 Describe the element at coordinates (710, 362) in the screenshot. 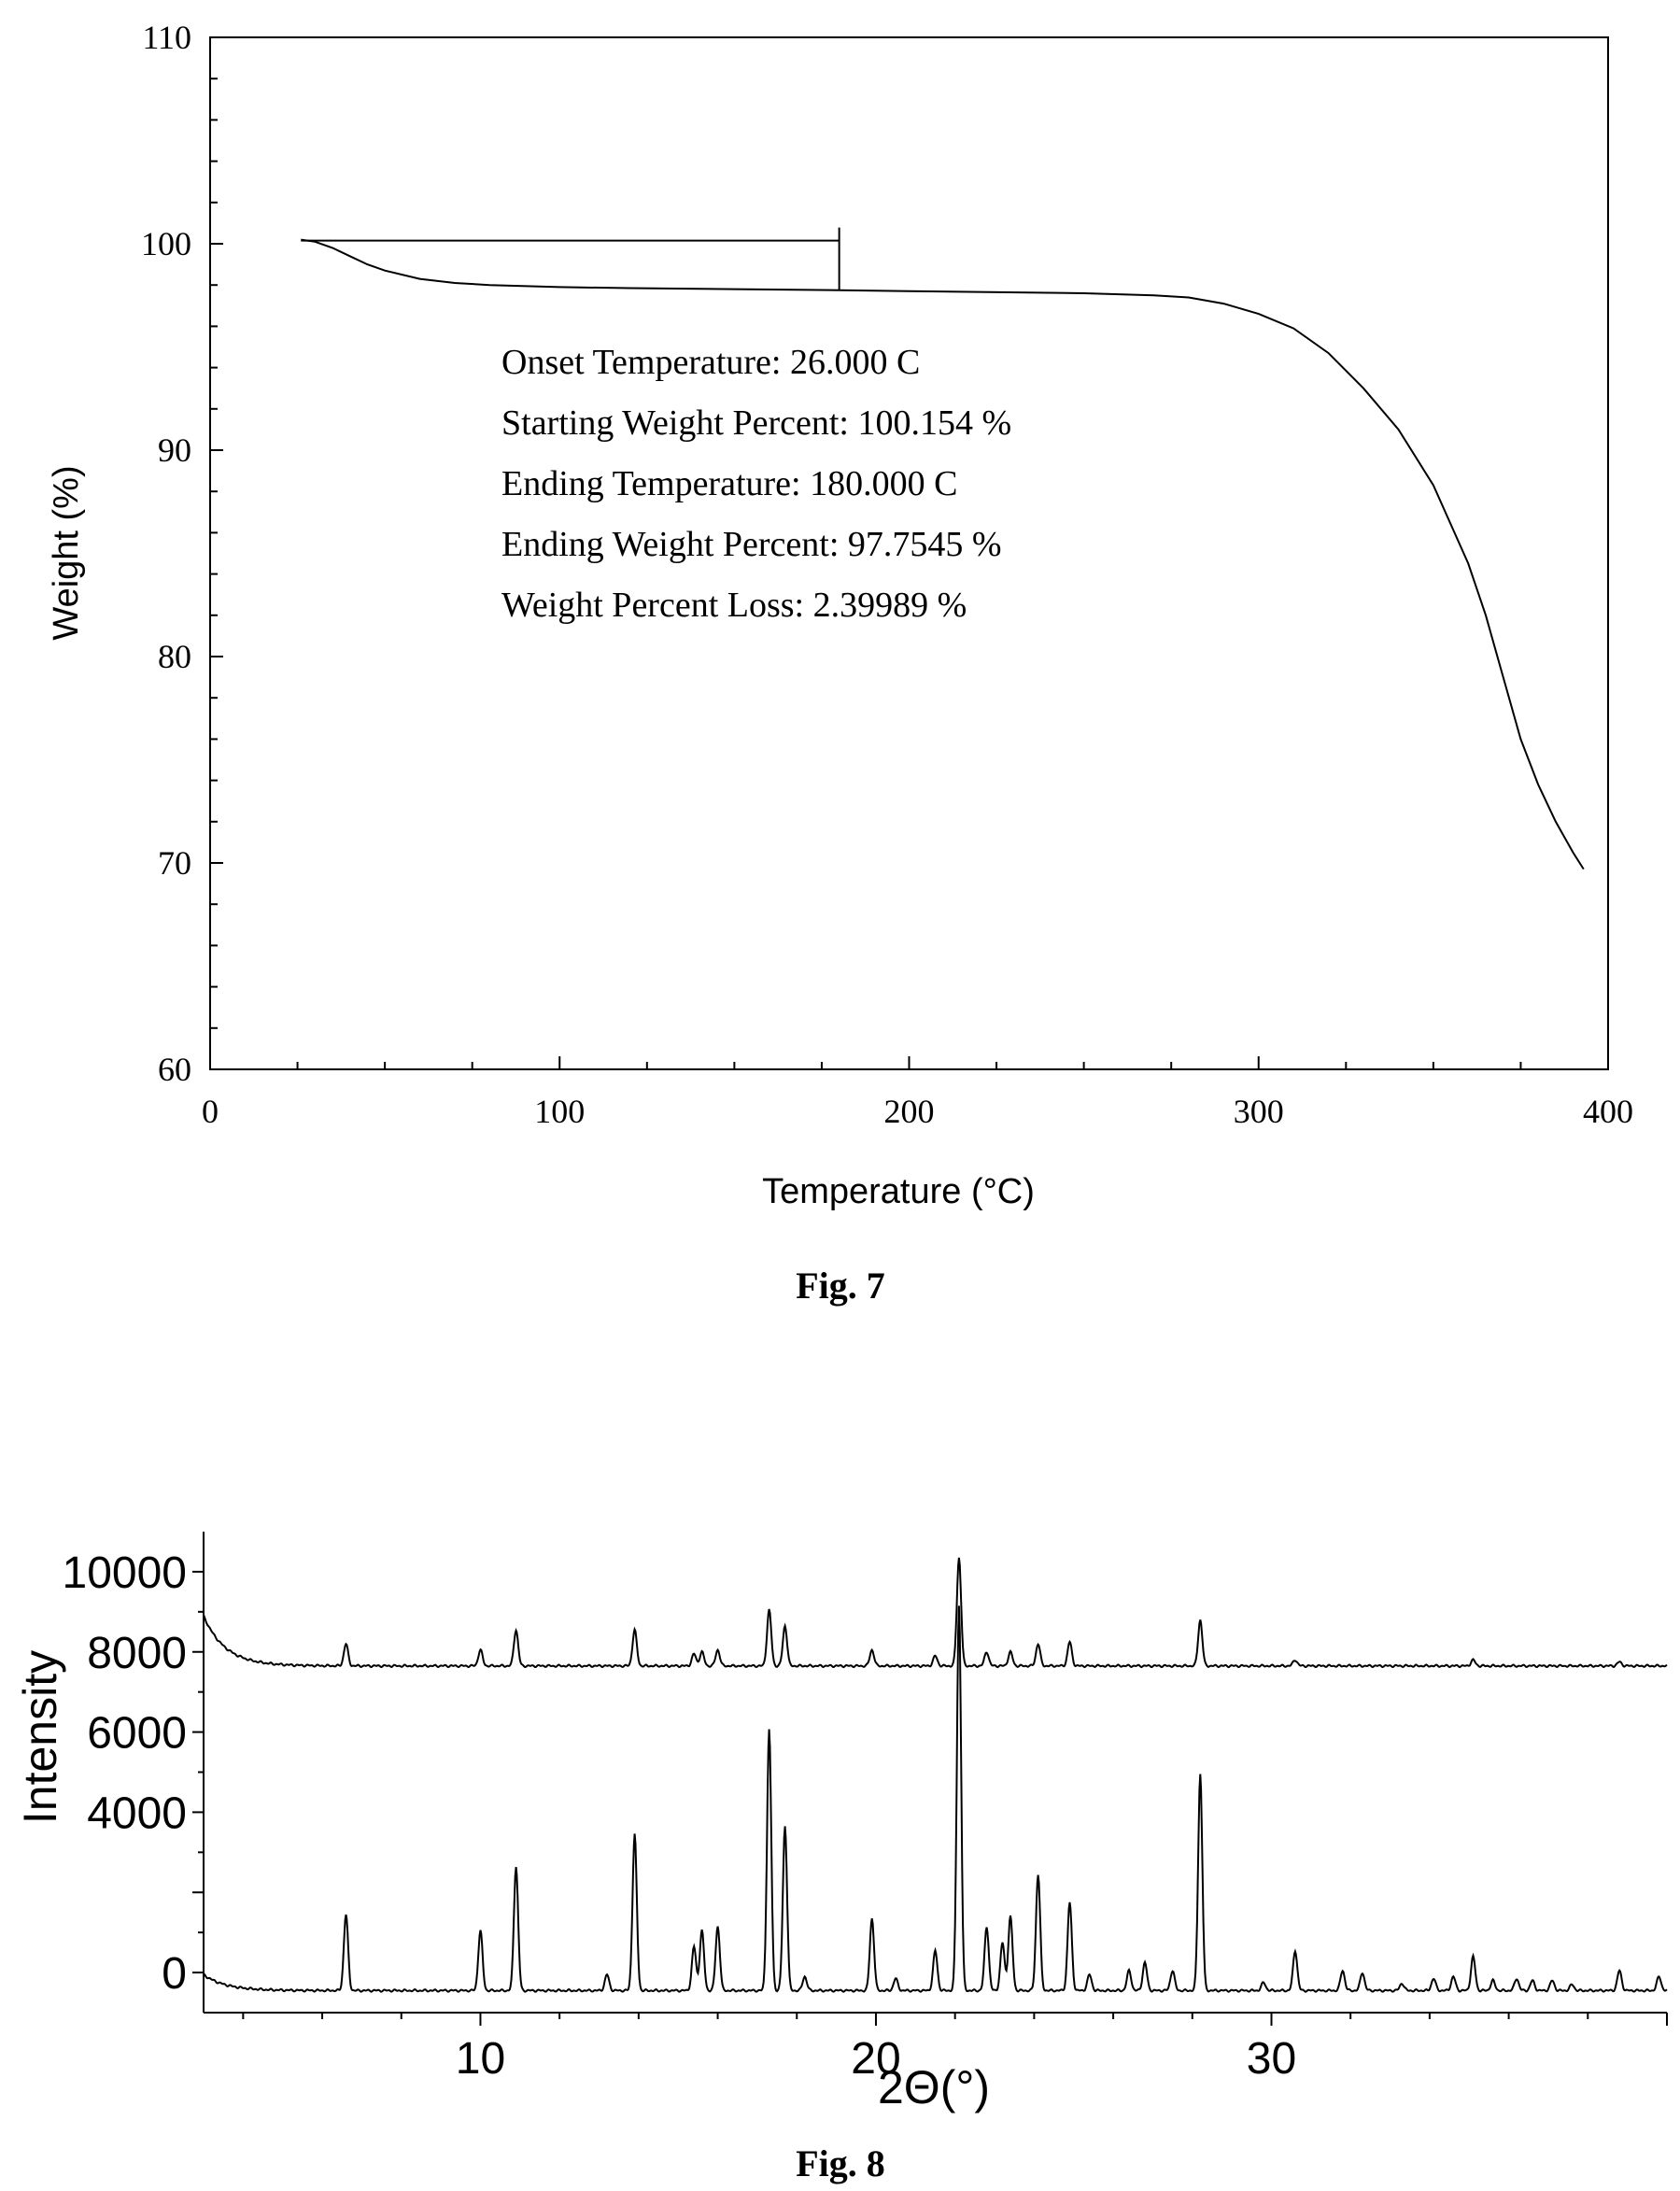

I see `tga-annotation-onset: Onset Temperature: 26.000 C` at that location.